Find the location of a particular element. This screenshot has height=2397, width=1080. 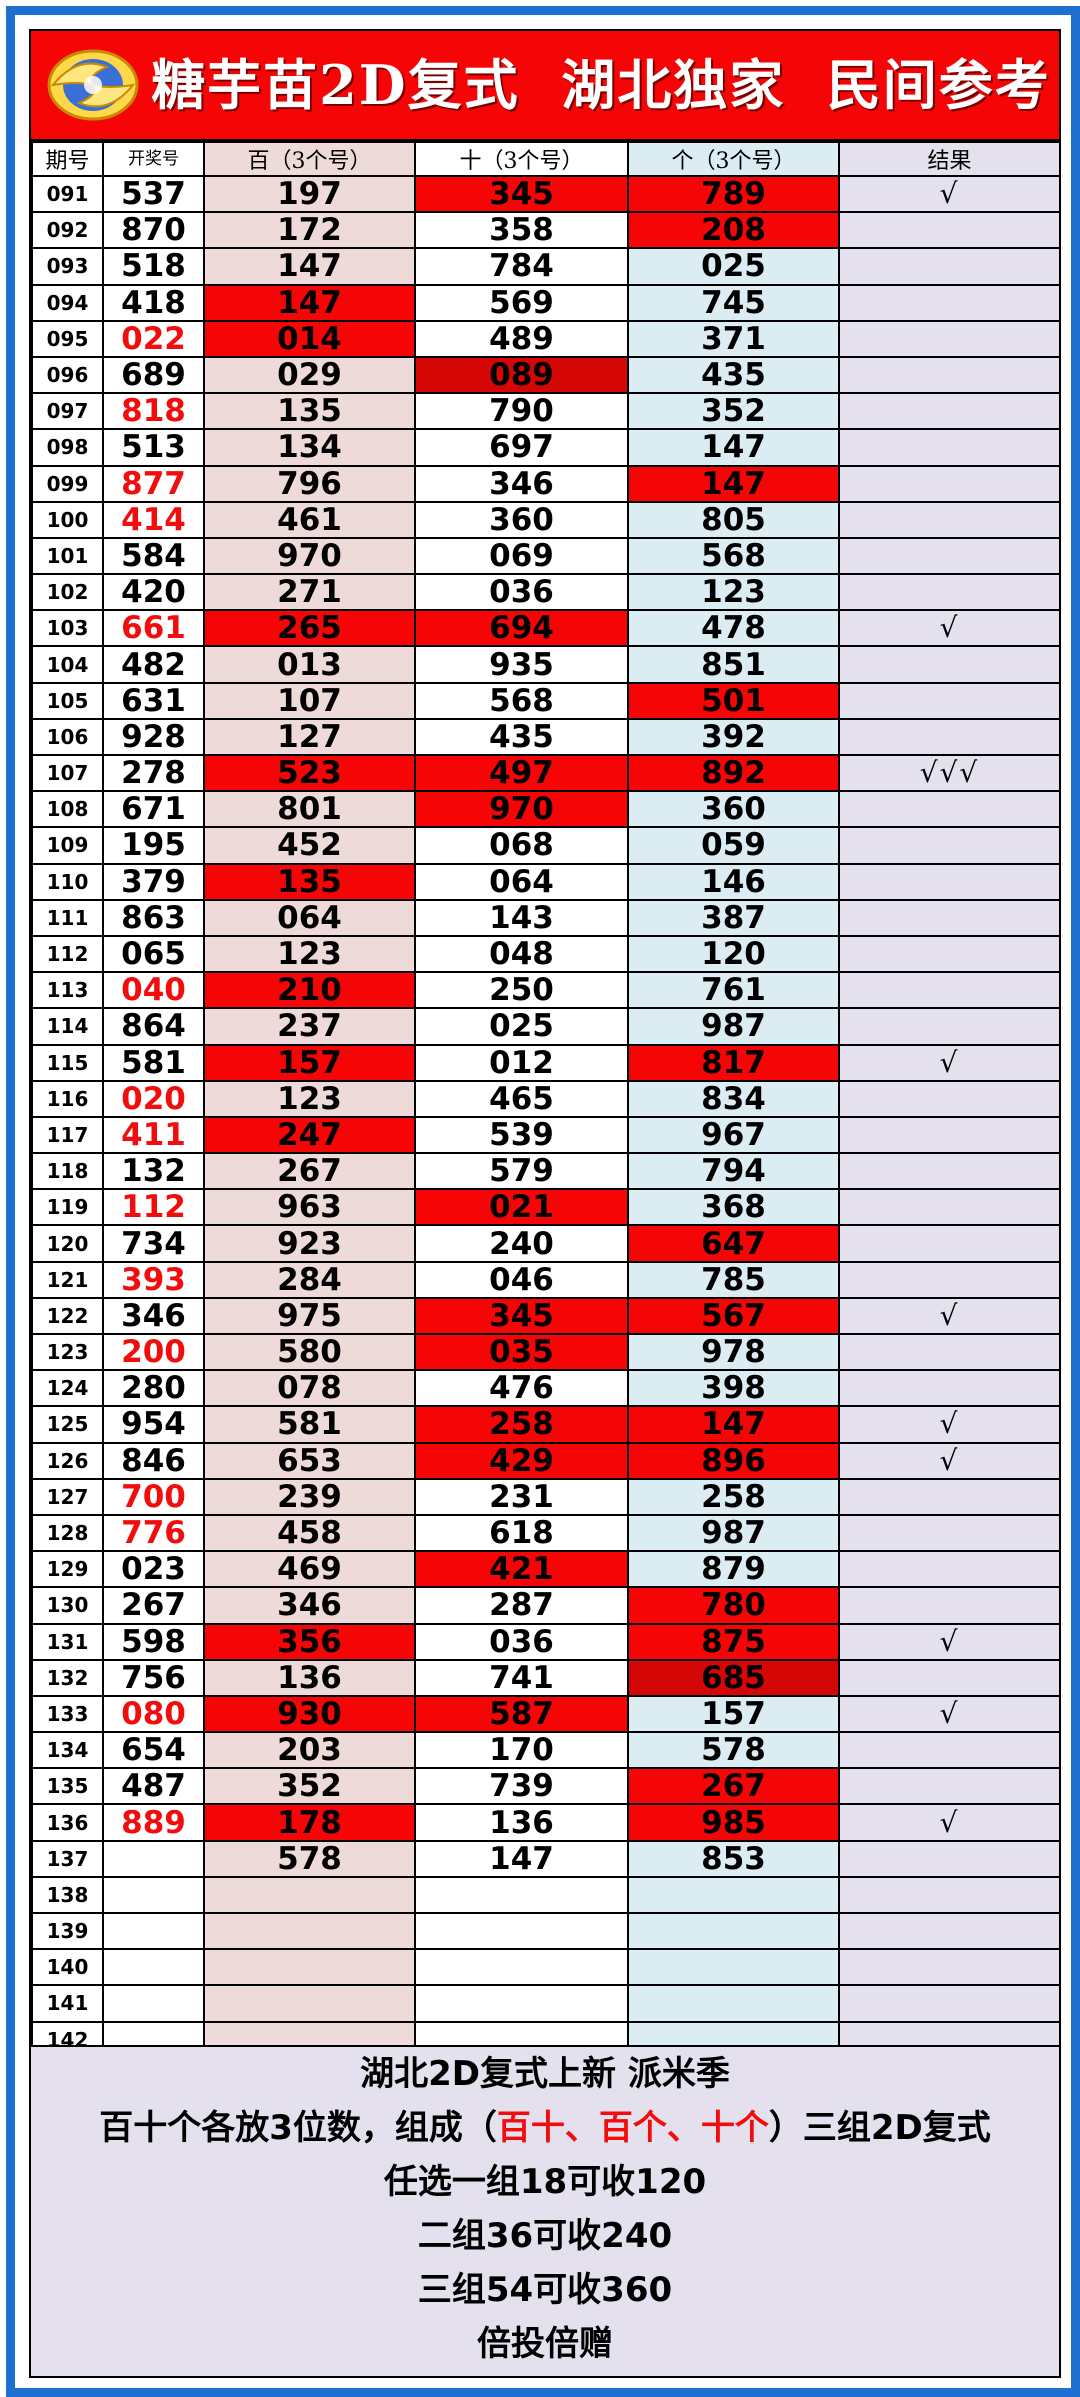

shi-pick-cell: 435 is located at coordinates (521, 737).